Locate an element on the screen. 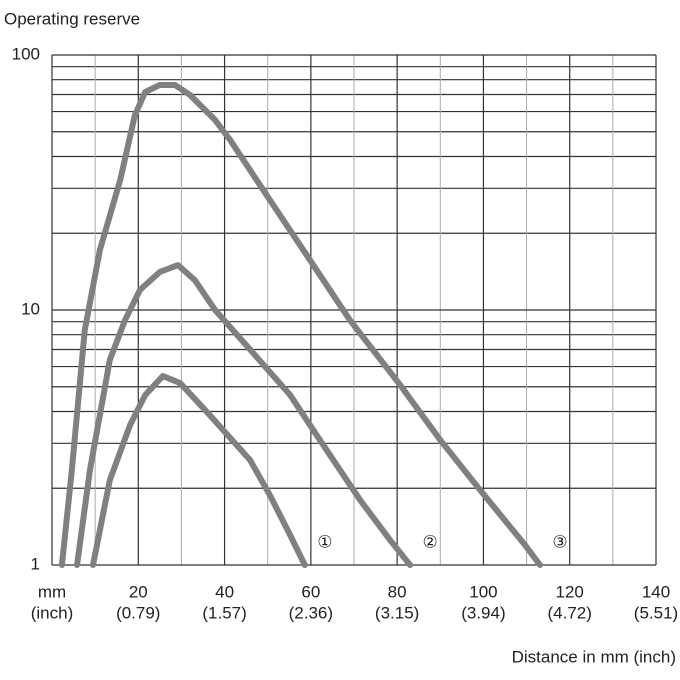 The width and height of the screenshot is (680, 680). x-tick-label: 120 is located at coordinates (570, 591).